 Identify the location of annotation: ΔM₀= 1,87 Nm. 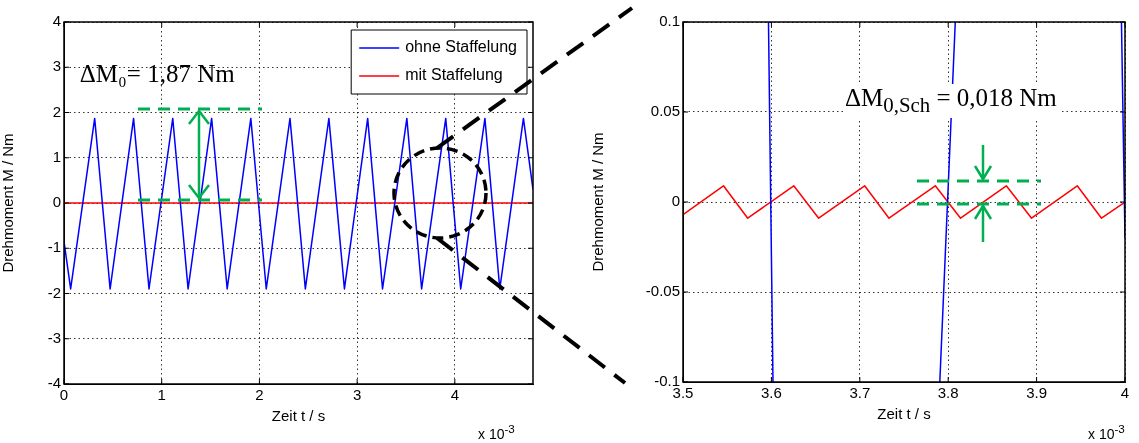
(157, 74).